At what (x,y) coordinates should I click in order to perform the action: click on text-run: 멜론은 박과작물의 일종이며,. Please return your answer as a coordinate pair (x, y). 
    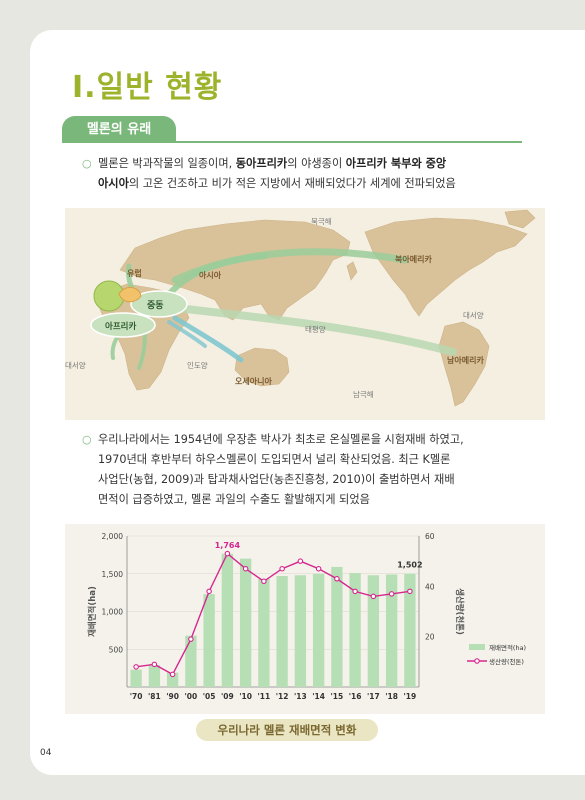
    Looking at the image, I should click on (167, 163).